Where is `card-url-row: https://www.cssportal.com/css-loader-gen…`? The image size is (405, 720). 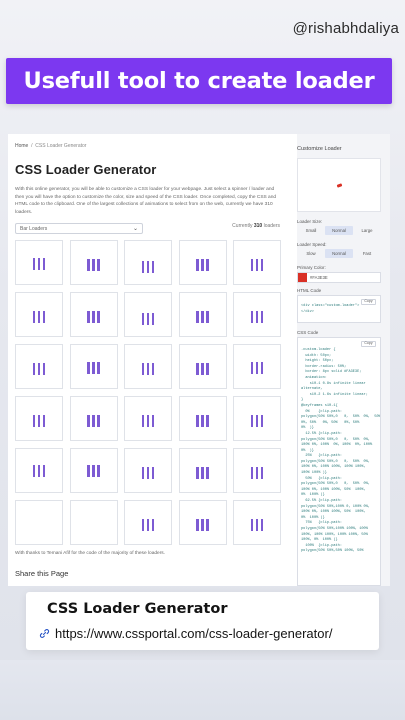
card-url-row: https://www.cssportal.com/css-loader-gen… is located at coordinates (185, 633).